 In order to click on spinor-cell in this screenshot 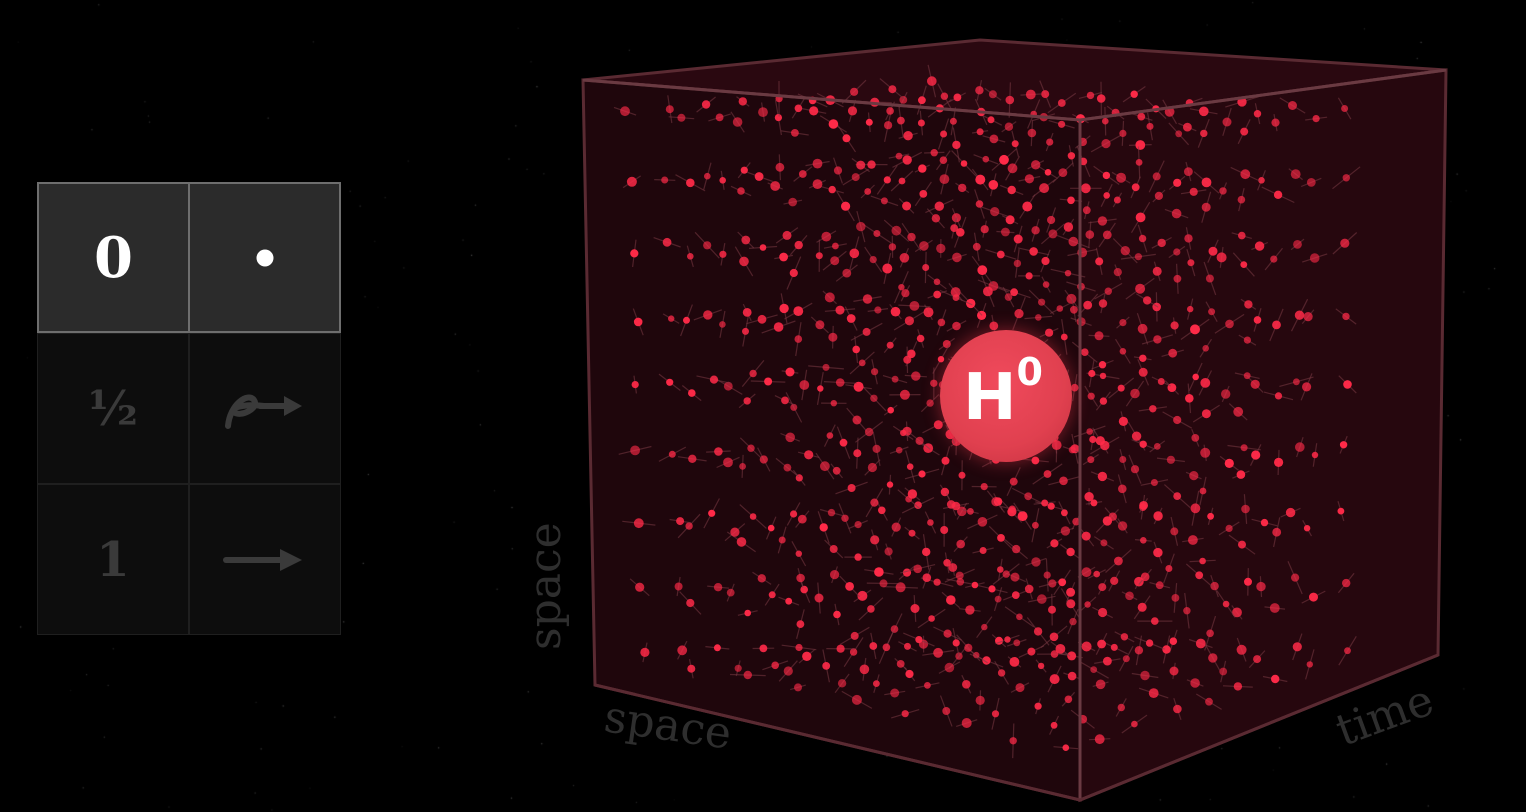, I will do `click(265, 408)`.